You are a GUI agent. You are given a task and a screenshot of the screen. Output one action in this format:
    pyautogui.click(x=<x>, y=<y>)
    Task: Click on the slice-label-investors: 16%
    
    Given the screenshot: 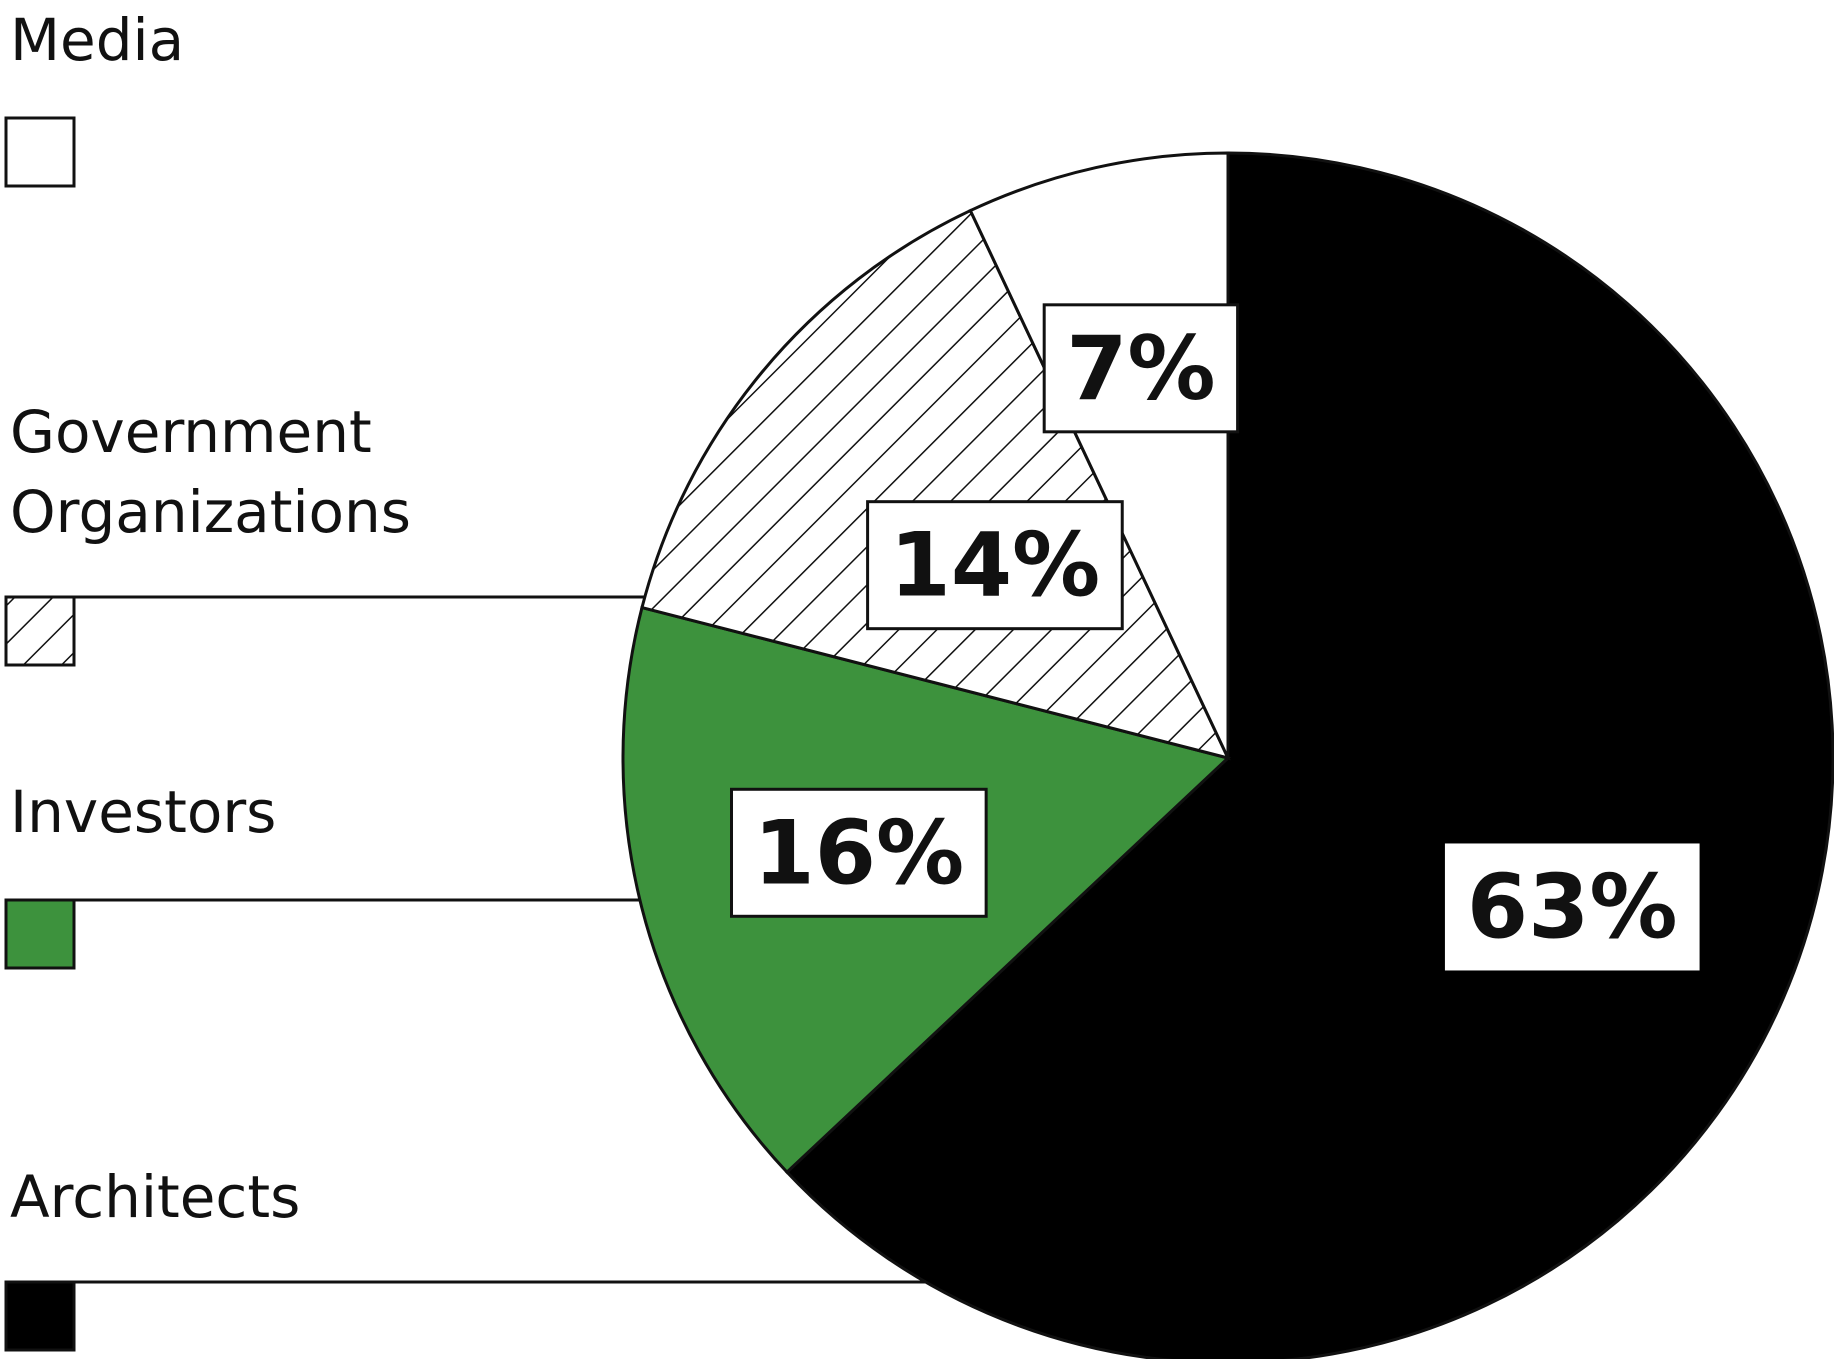 What is the action you would take?
    pyautogui.click(x=859, y=852)
    